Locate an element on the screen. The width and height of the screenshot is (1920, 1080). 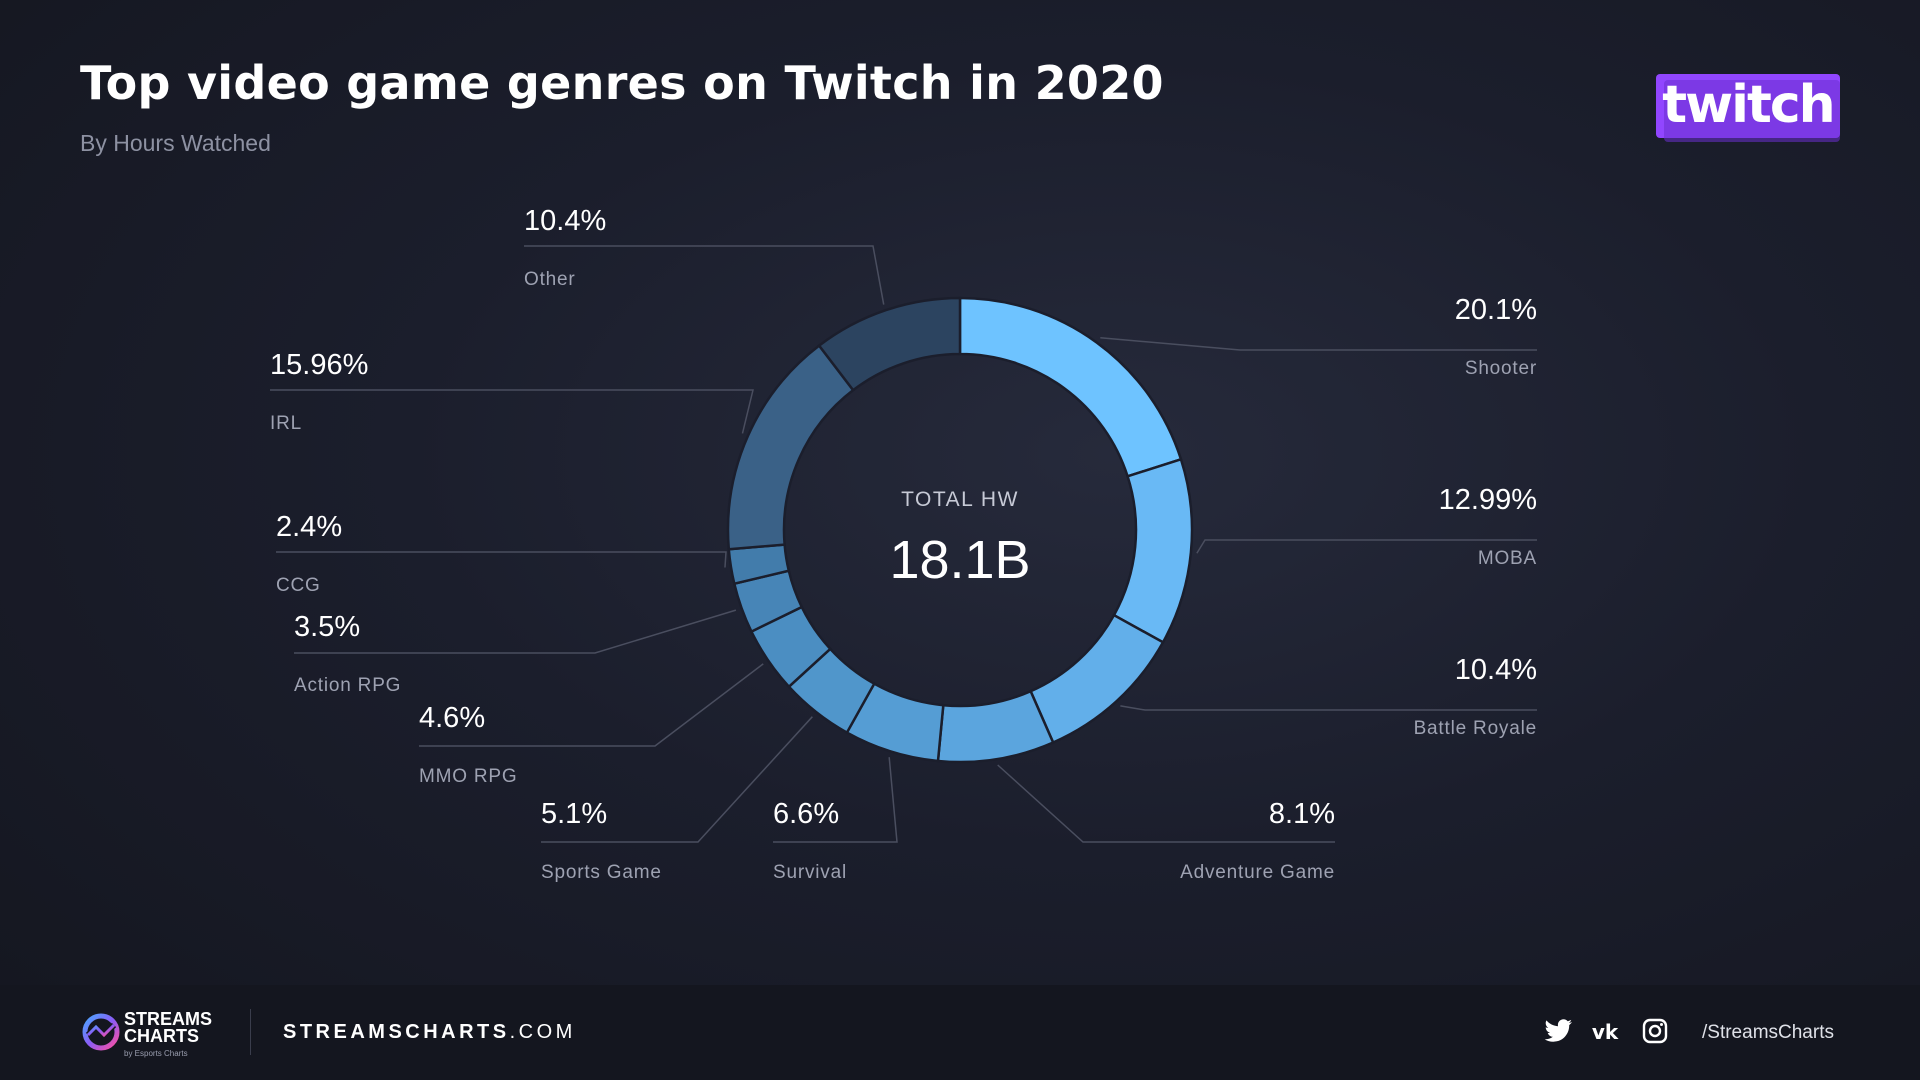
slice-percent-label: 3.5% is located at coordinates (327, 627).